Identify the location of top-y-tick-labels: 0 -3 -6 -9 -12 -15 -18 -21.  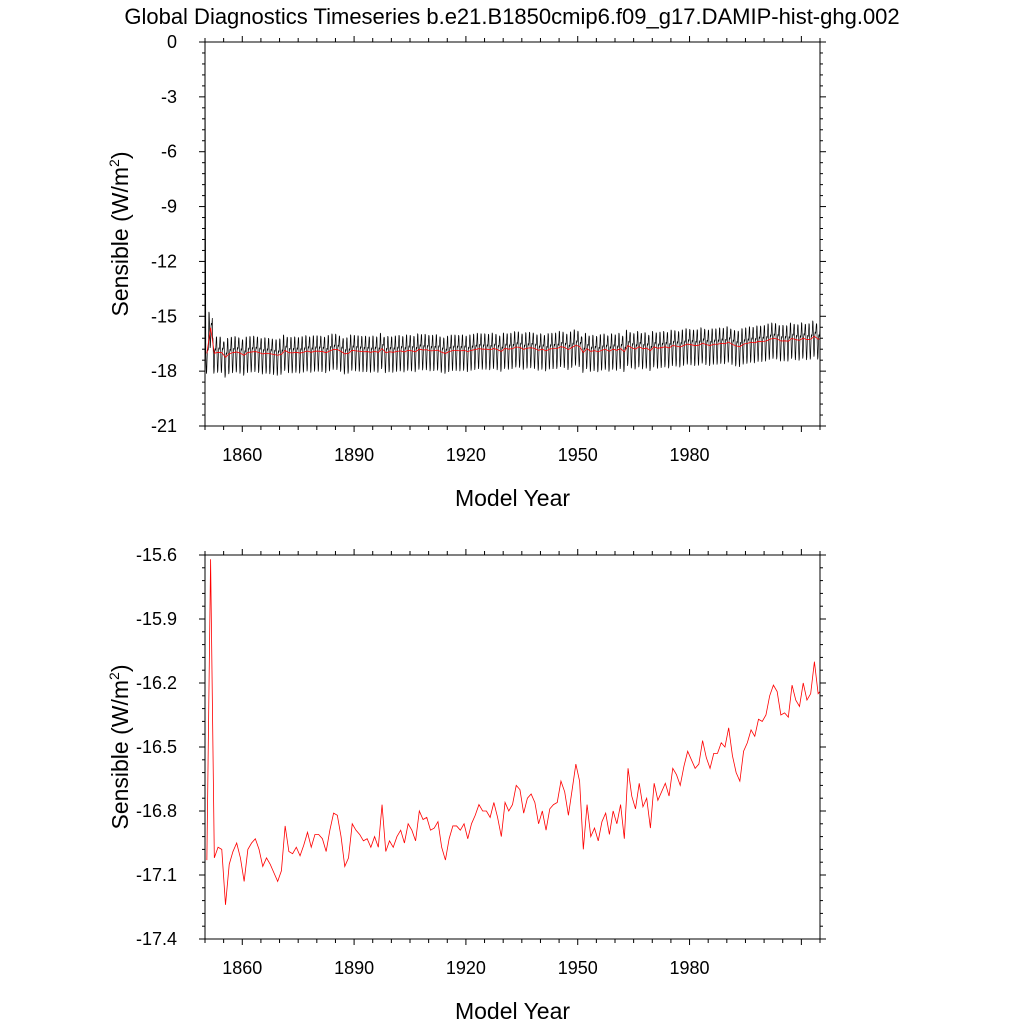
(164, 234).